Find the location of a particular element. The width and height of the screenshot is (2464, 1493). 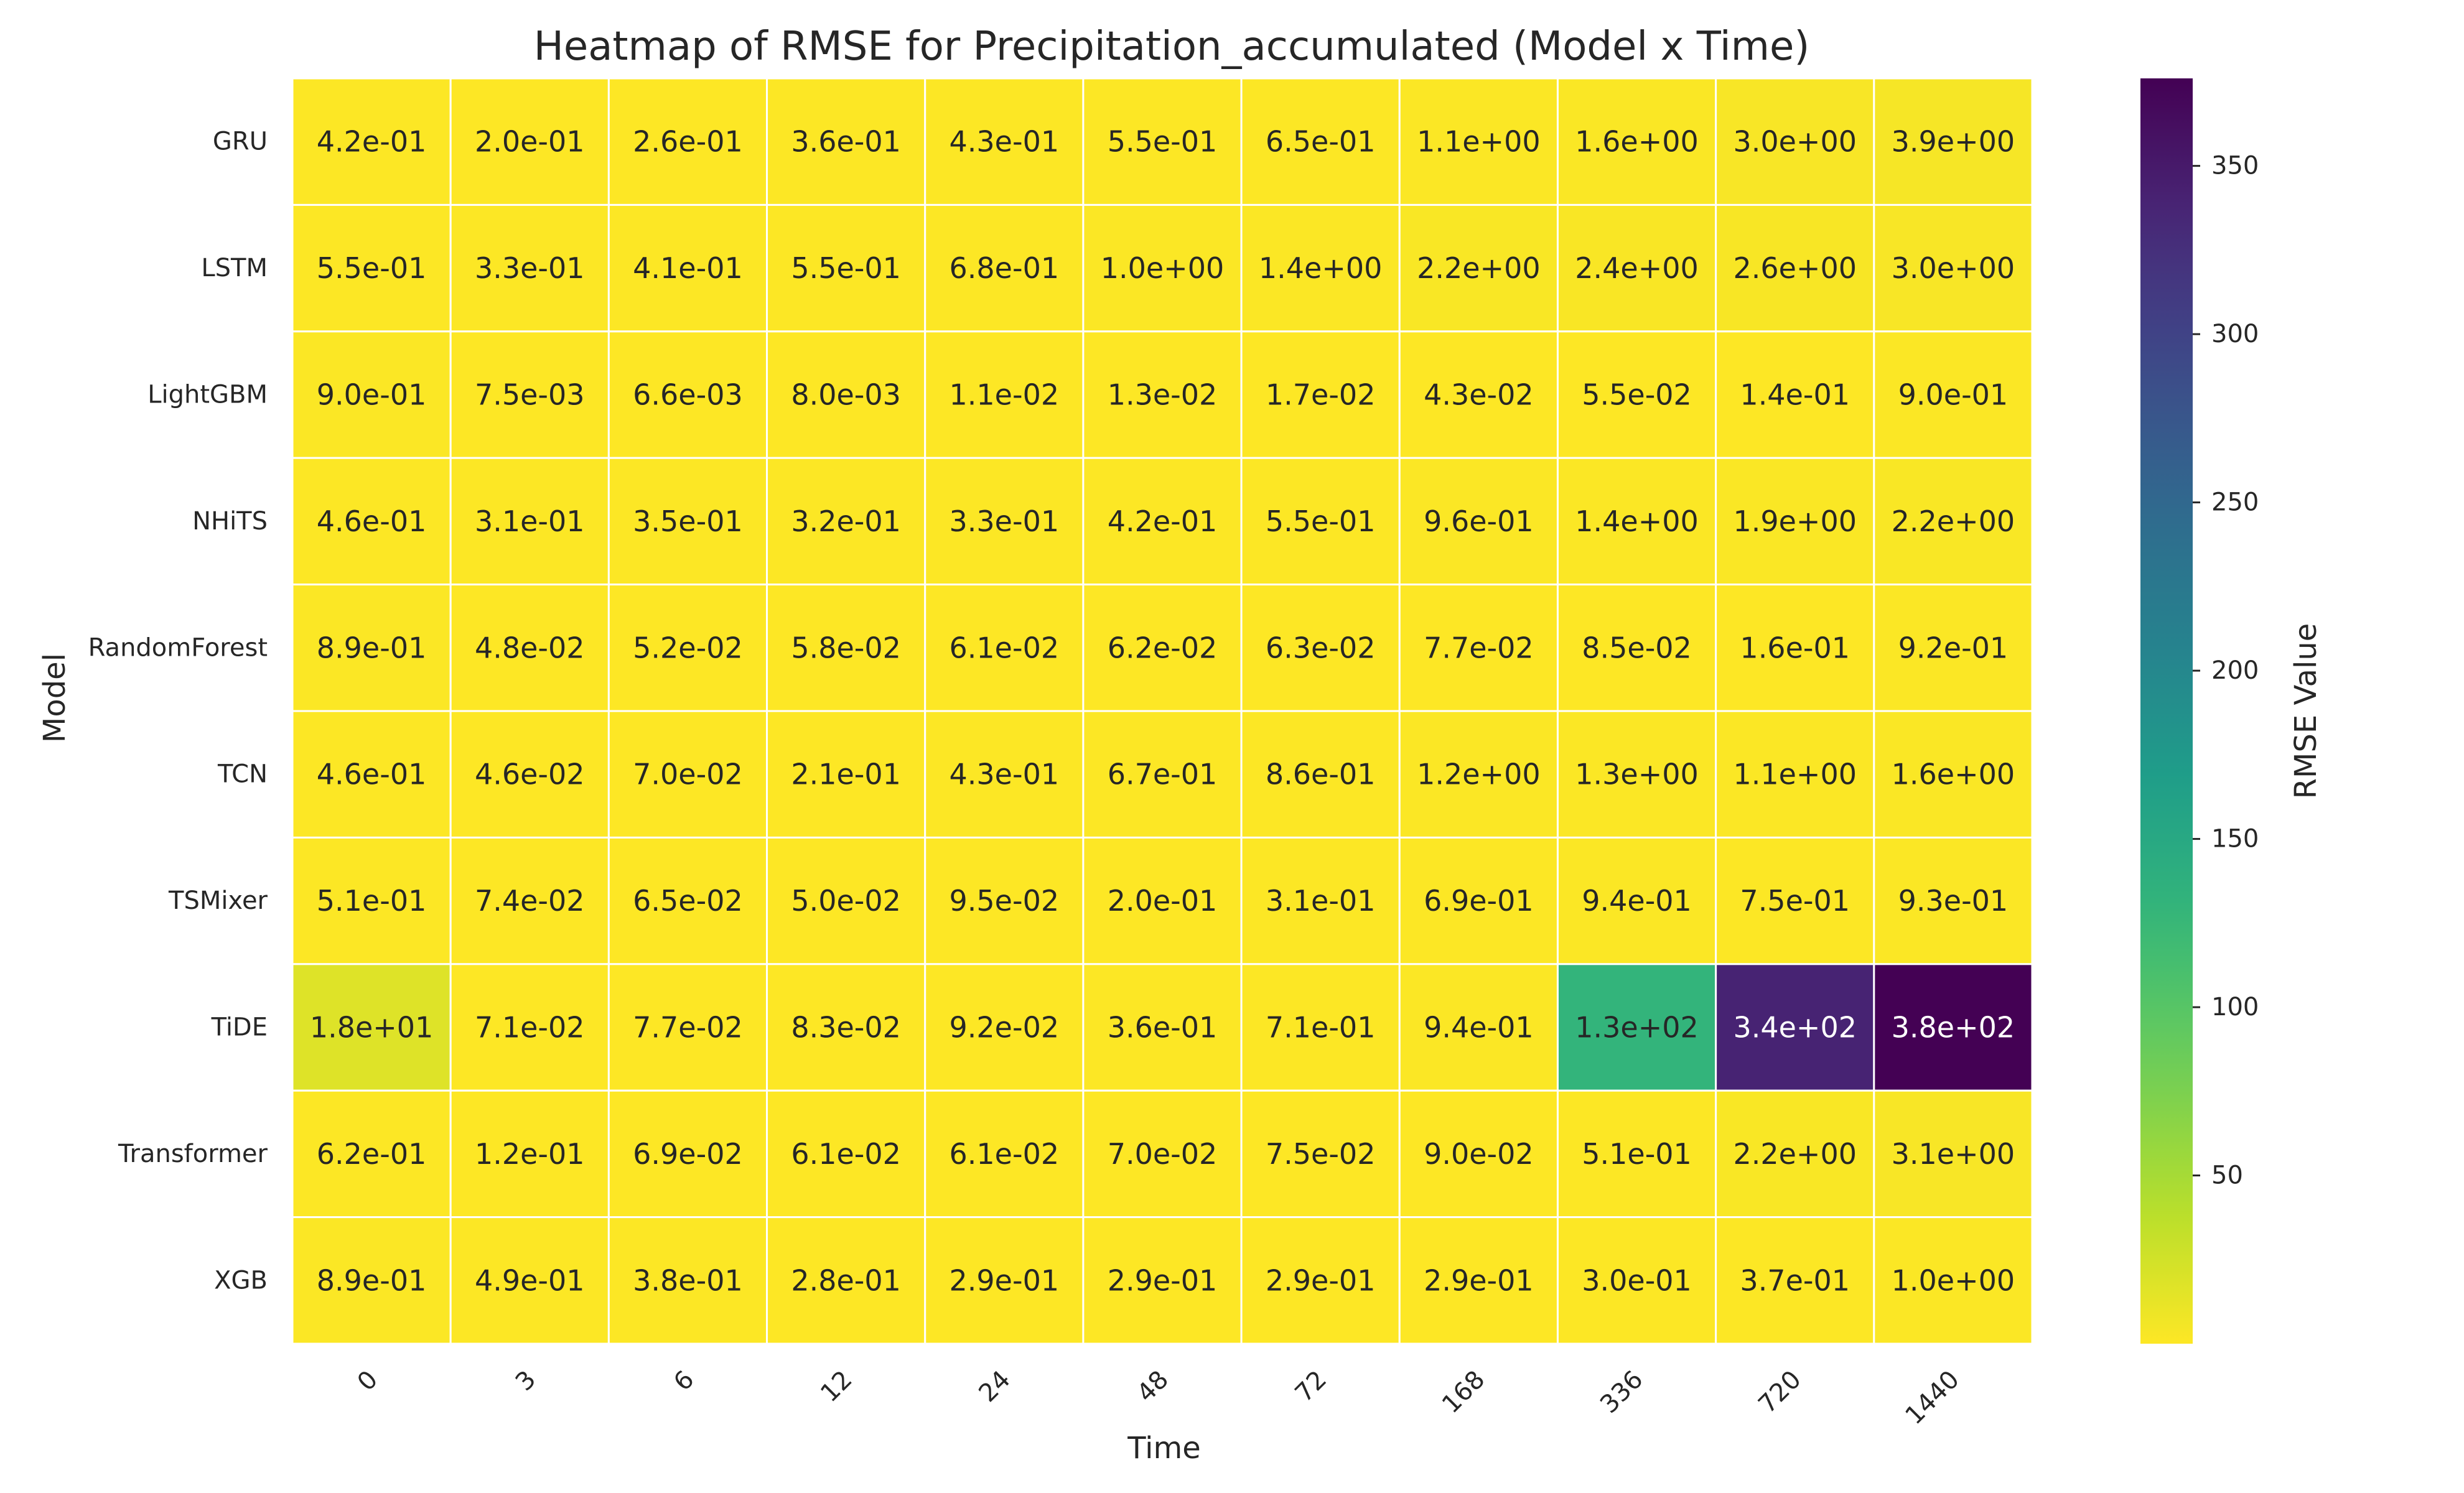

cell-value-label: 6.2e-01 is located at coordinates (372, 1154).